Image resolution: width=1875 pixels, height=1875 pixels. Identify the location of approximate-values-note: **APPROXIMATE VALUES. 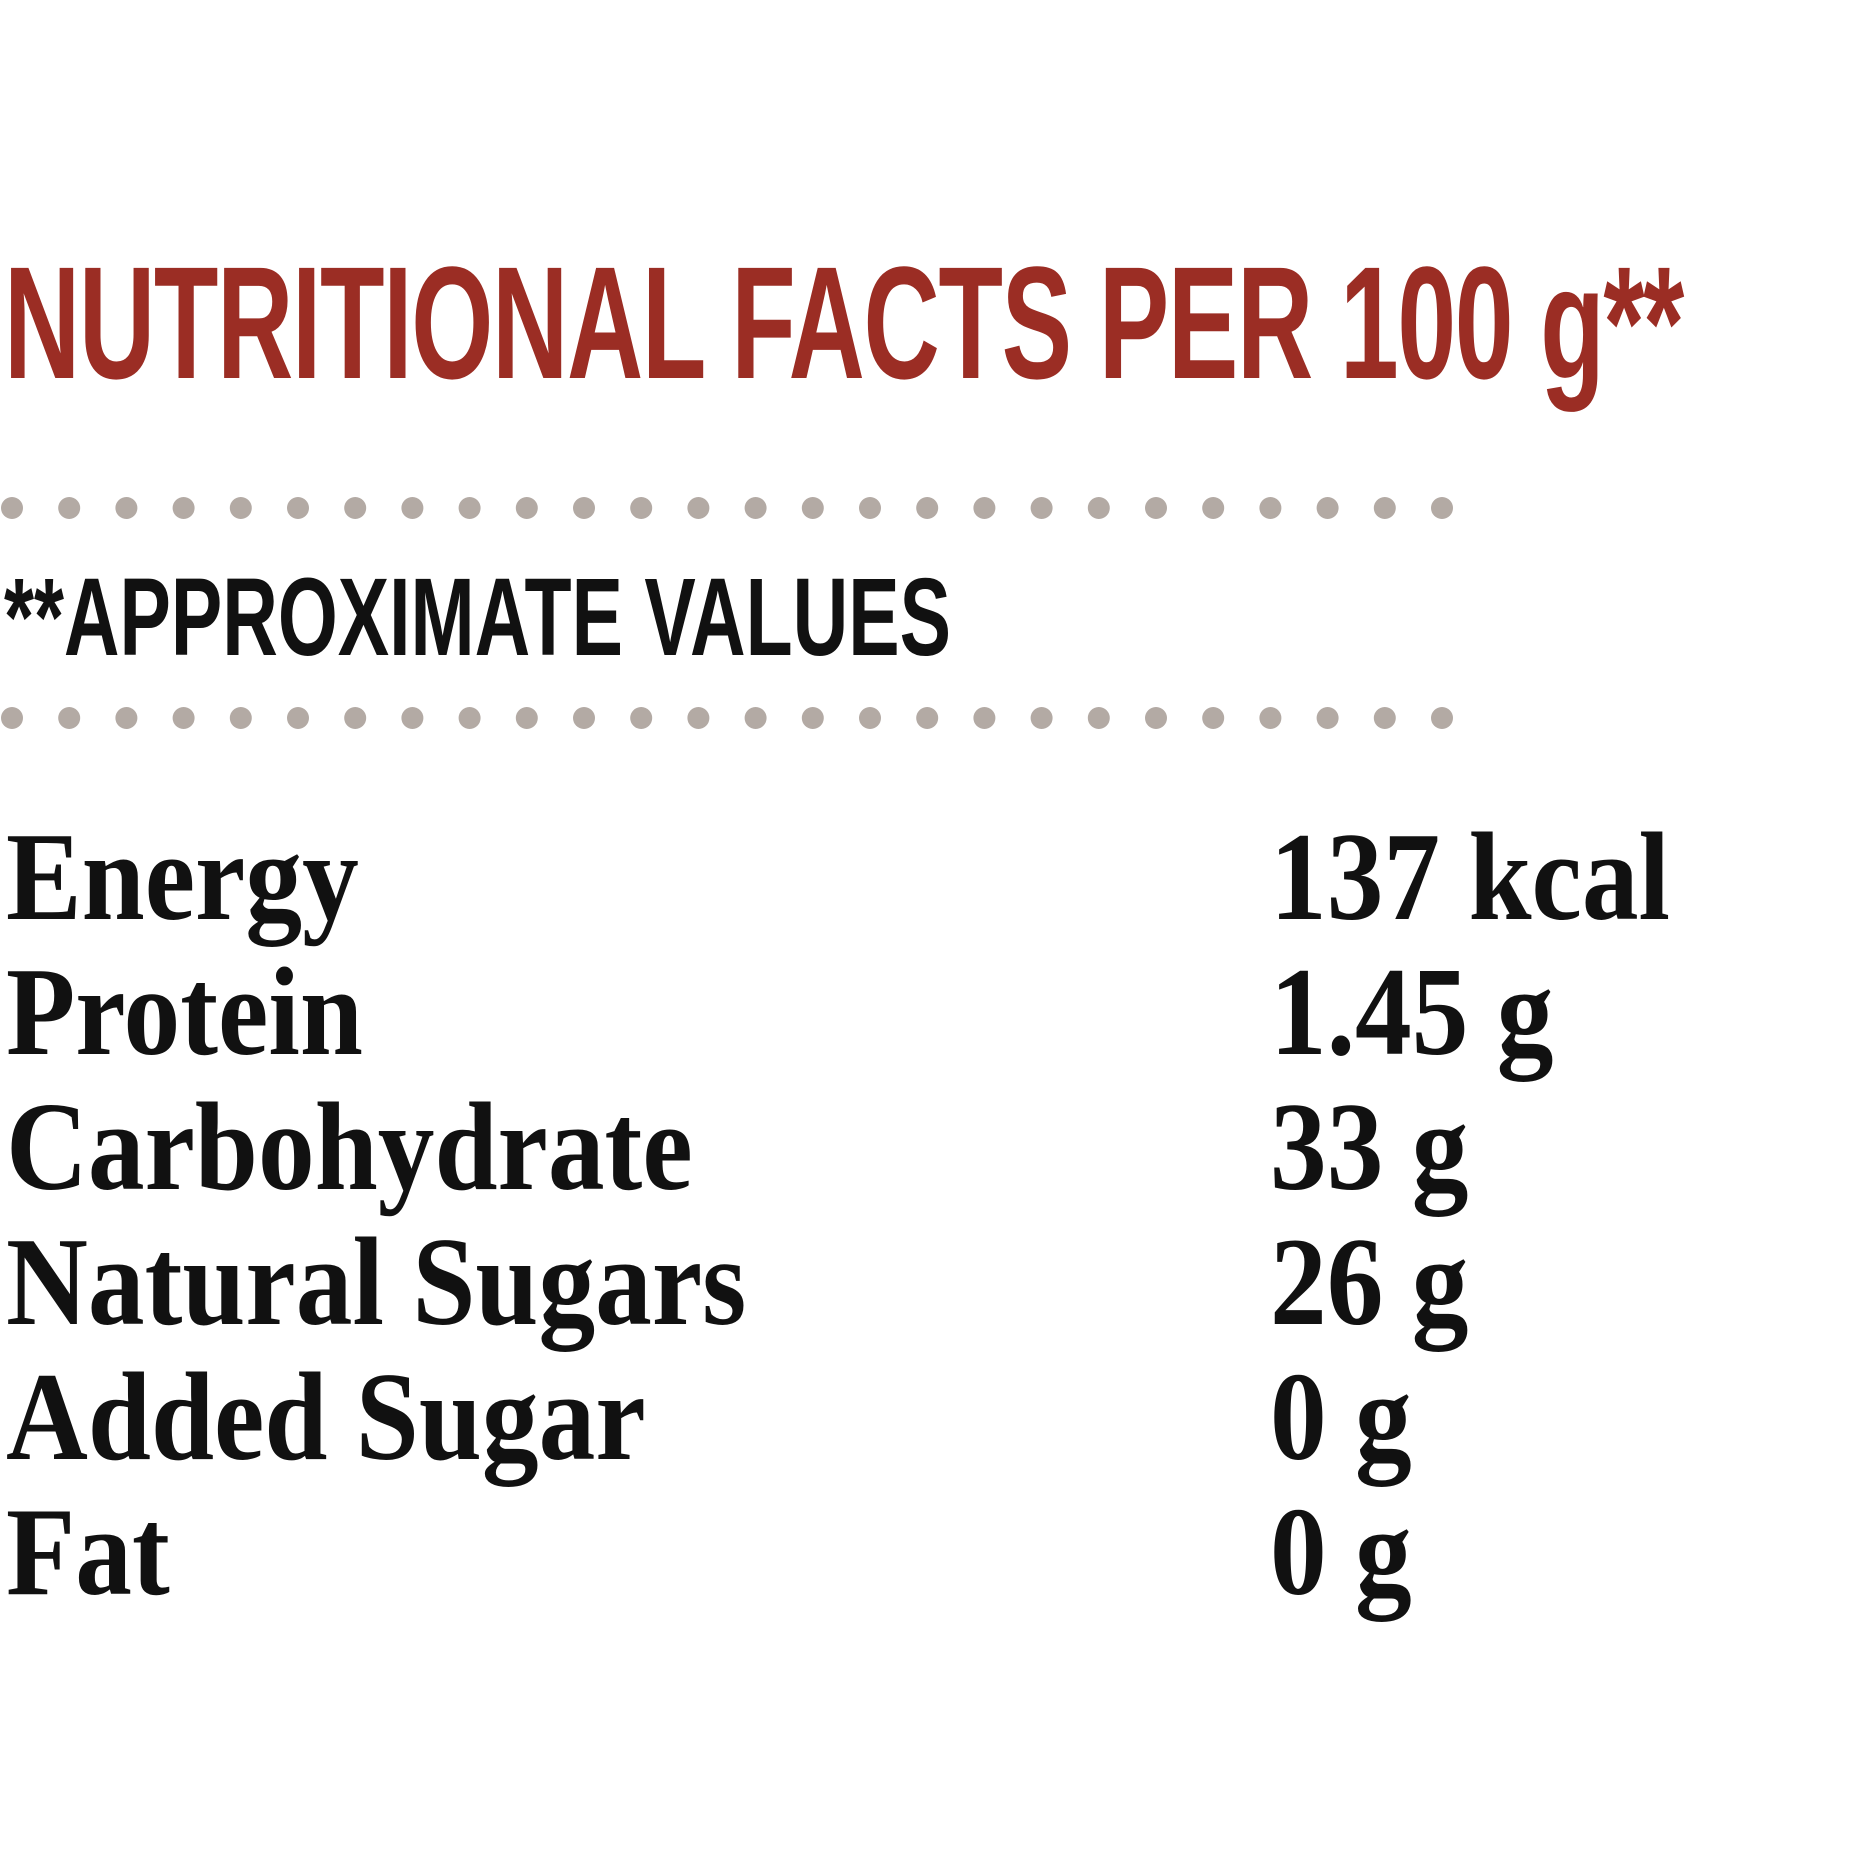
(477, 617).